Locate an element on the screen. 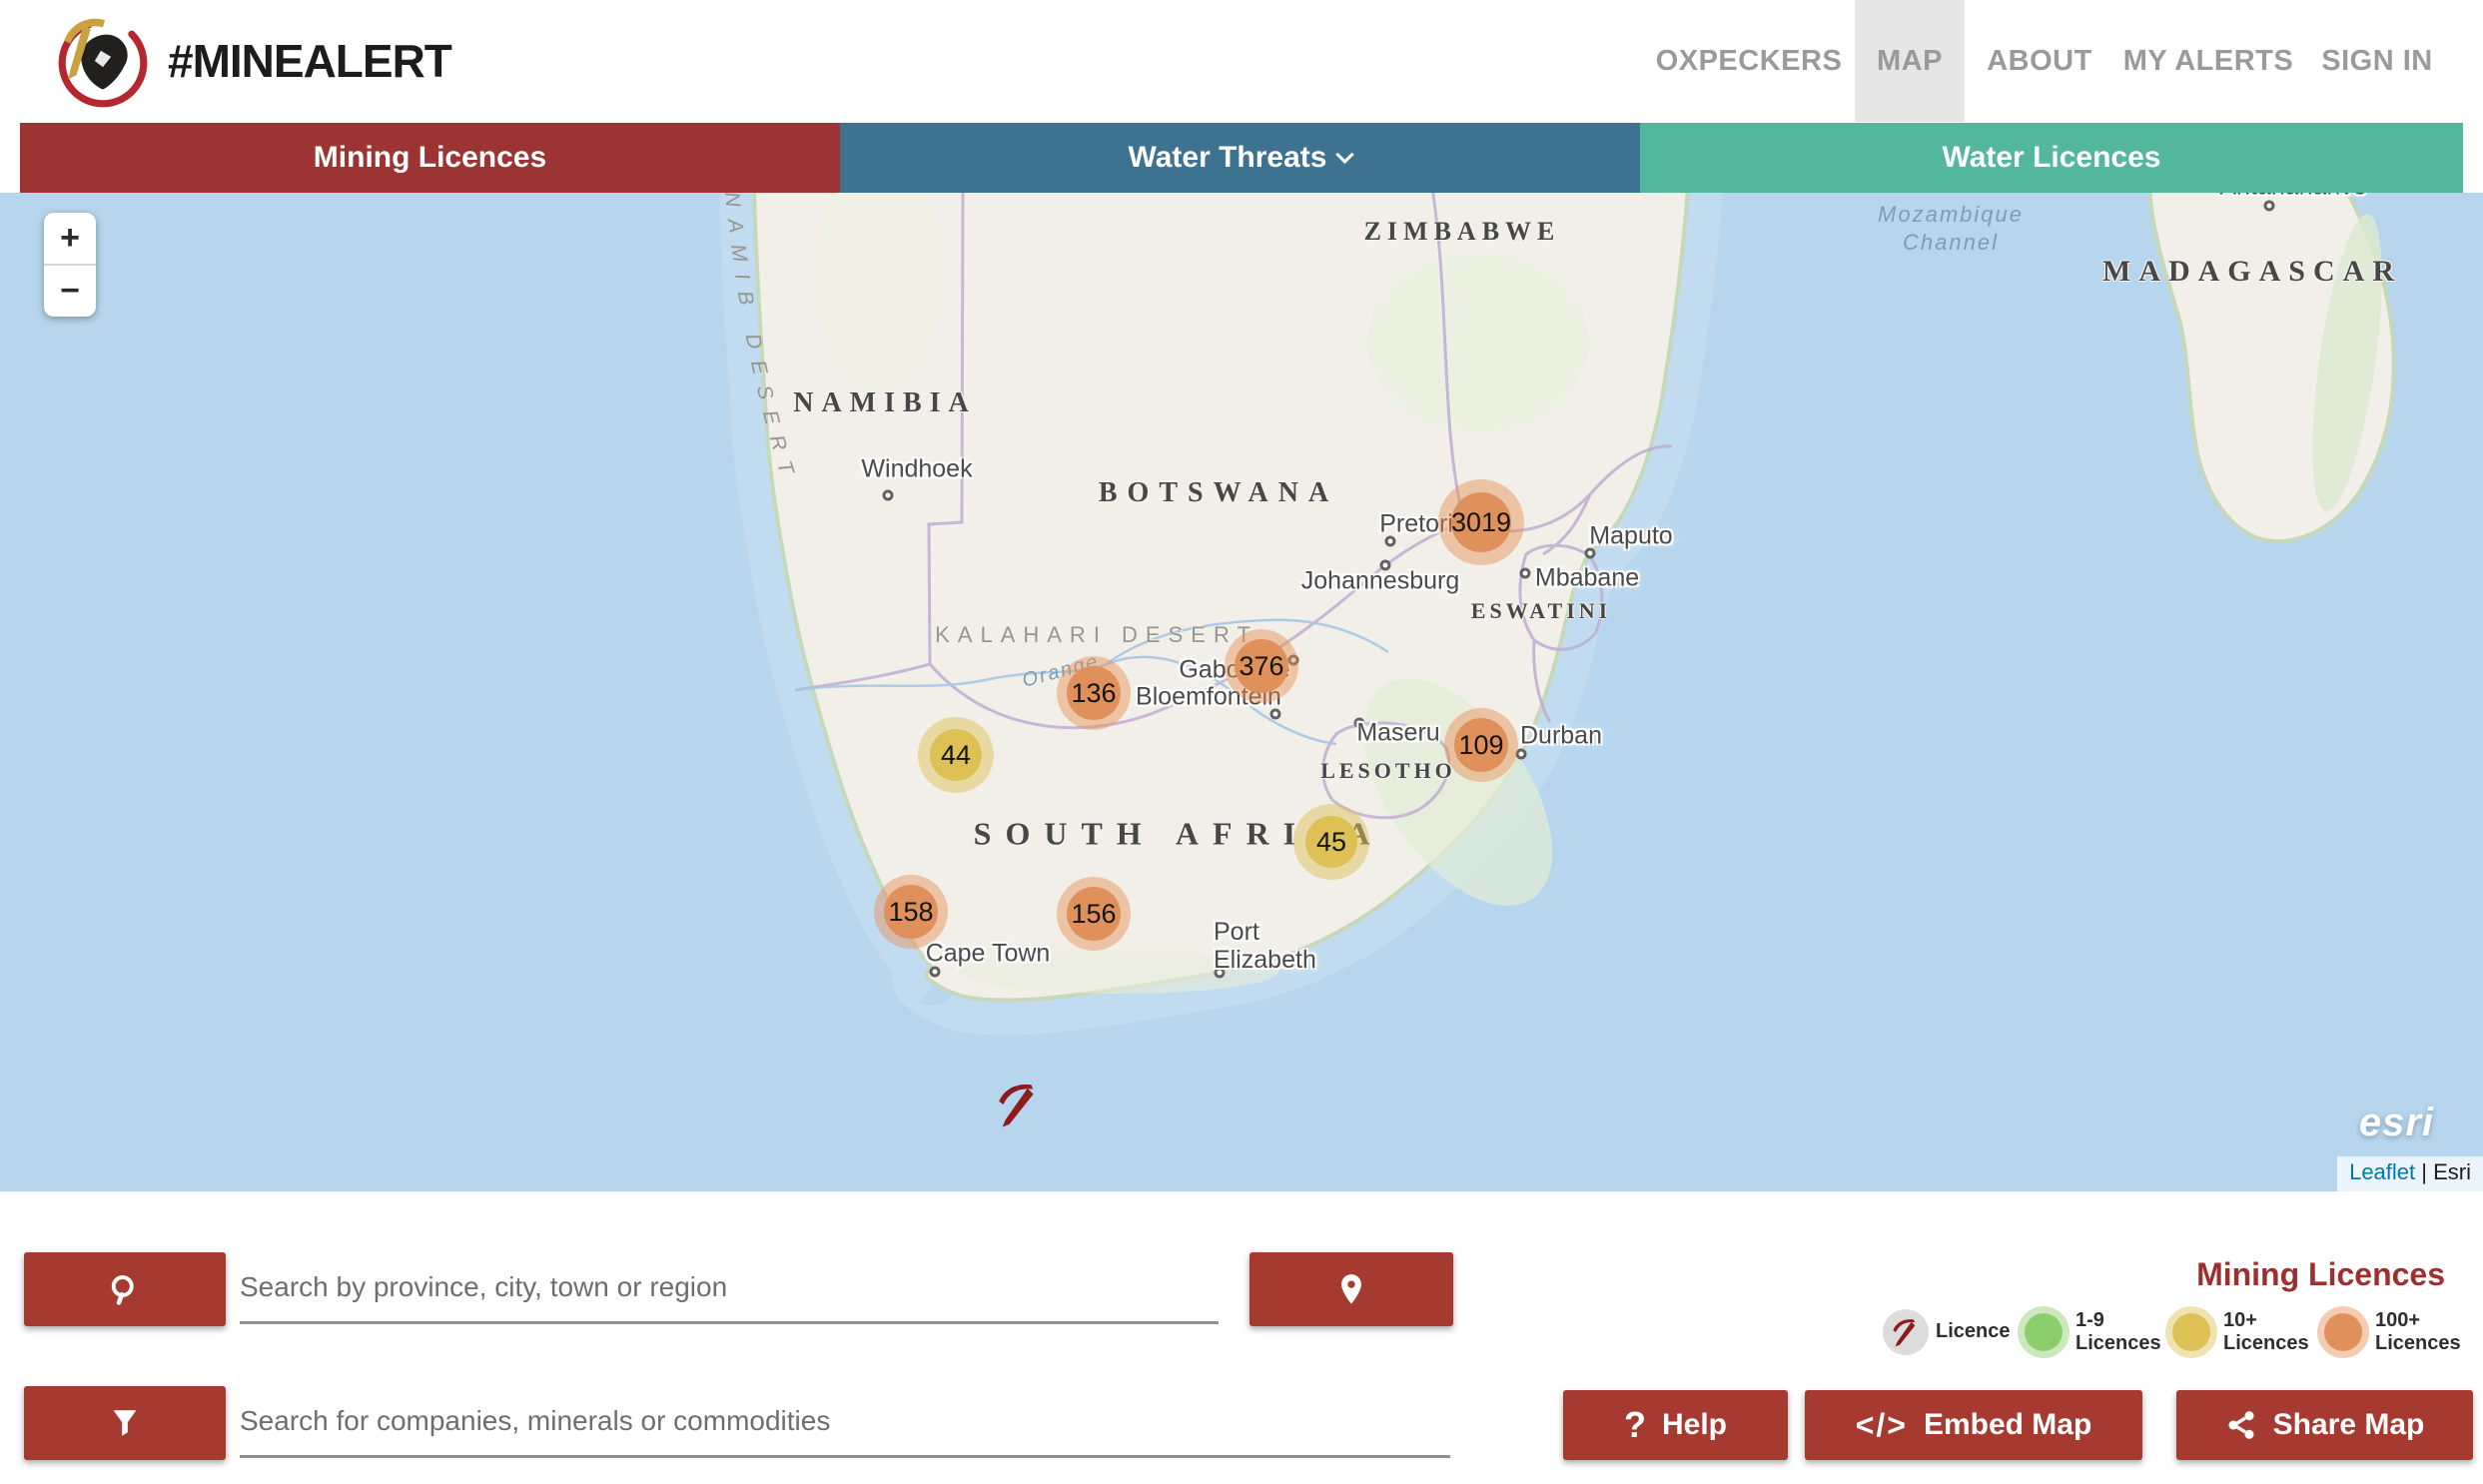 Image resolution: width=2483 pixels, height=1484 pixels. legend-orange-swatch is located at coordinates (2343, 1332).